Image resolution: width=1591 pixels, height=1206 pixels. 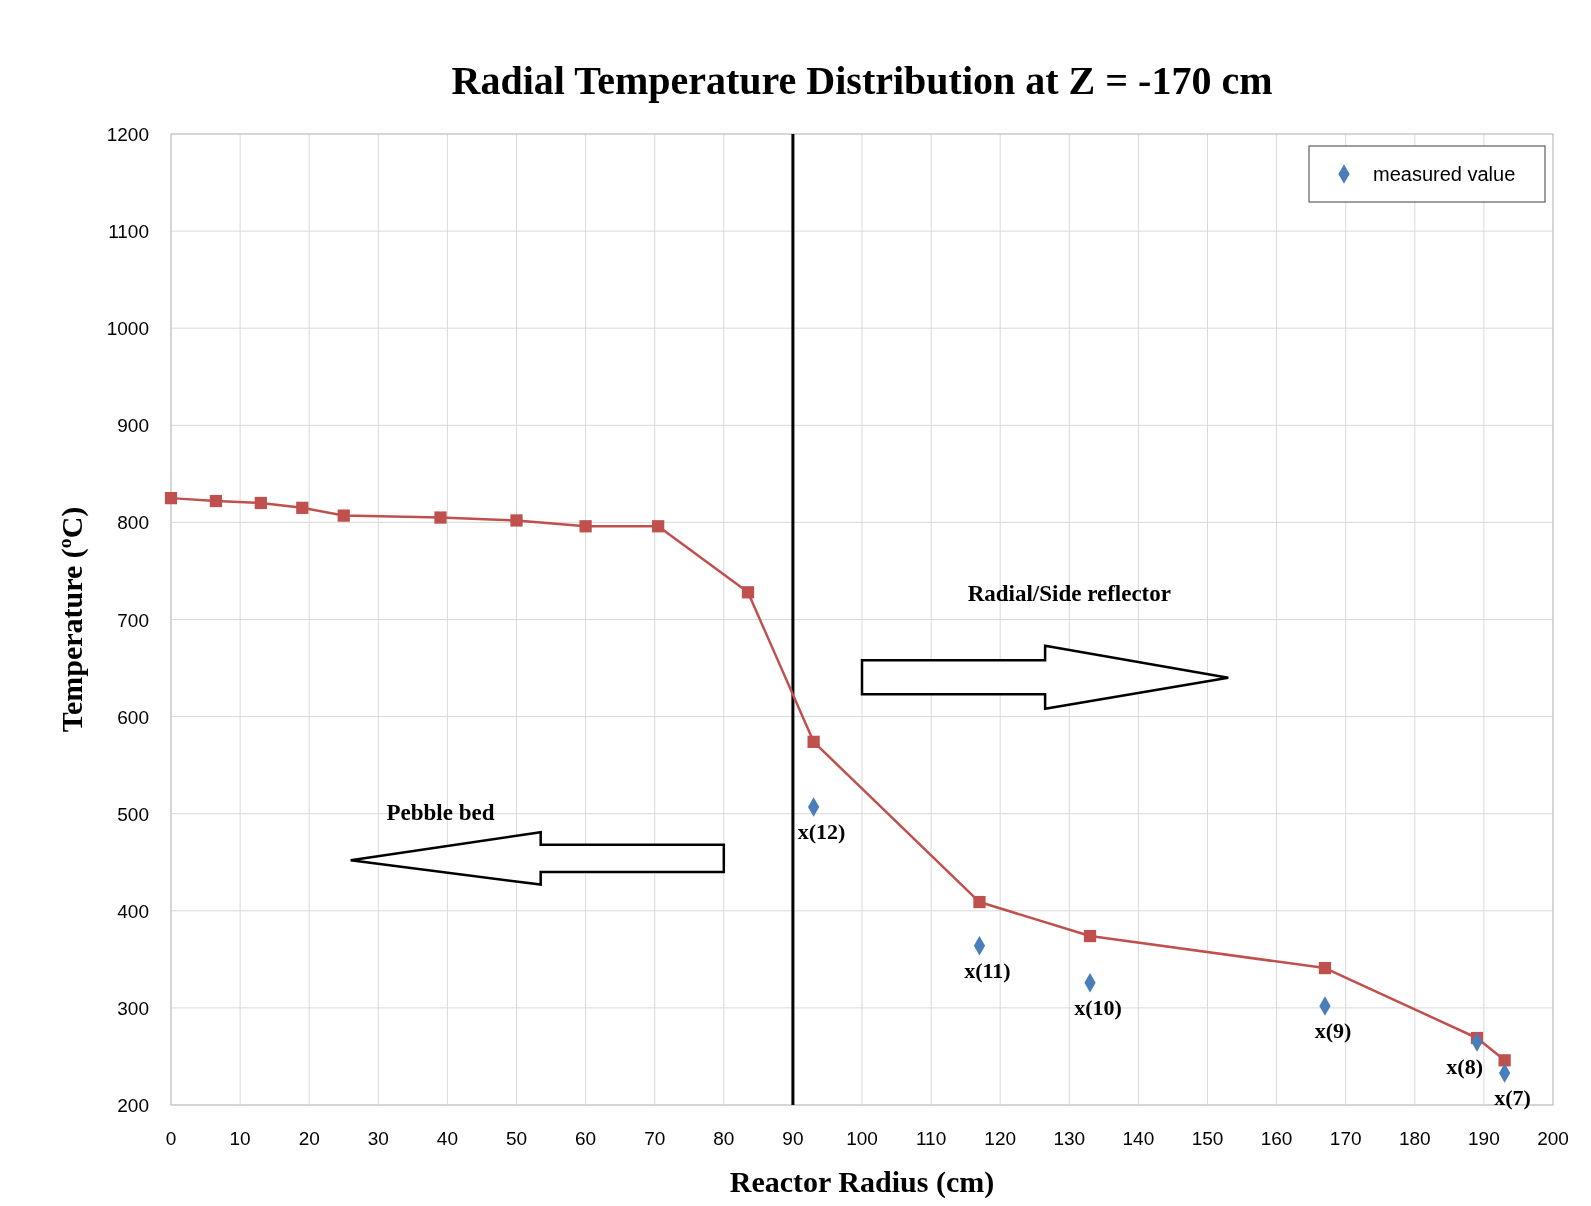 What do you see at coordinates (724, 1138) in the screenshot?
I see `x-tick-label: 80` at bounding box center [724, 1138].